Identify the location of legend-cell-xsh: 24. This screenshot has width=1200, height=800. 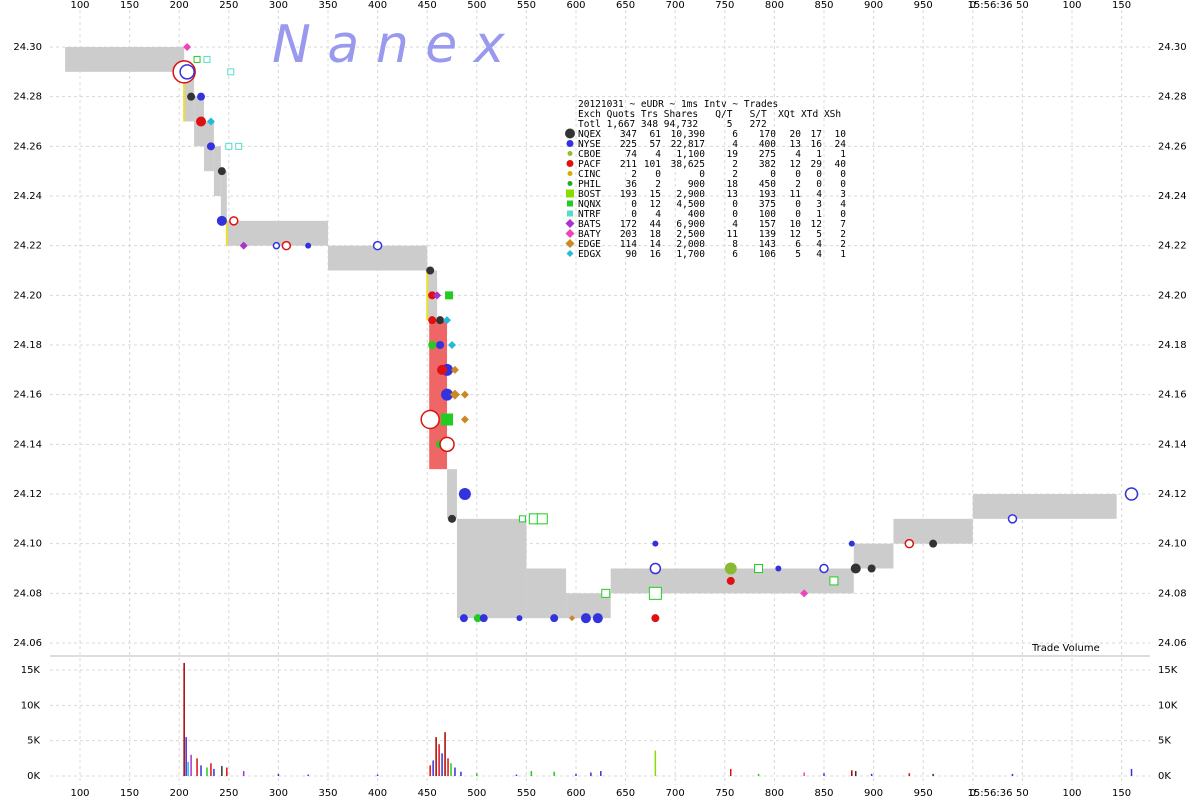
(841, 144).